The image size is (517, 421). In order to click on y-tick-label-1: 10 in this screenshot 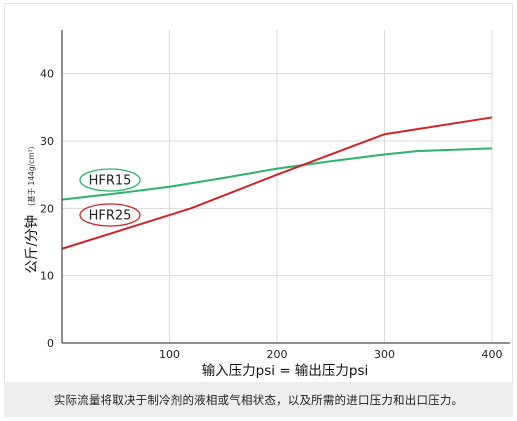, I will do `click(47, 276)`.